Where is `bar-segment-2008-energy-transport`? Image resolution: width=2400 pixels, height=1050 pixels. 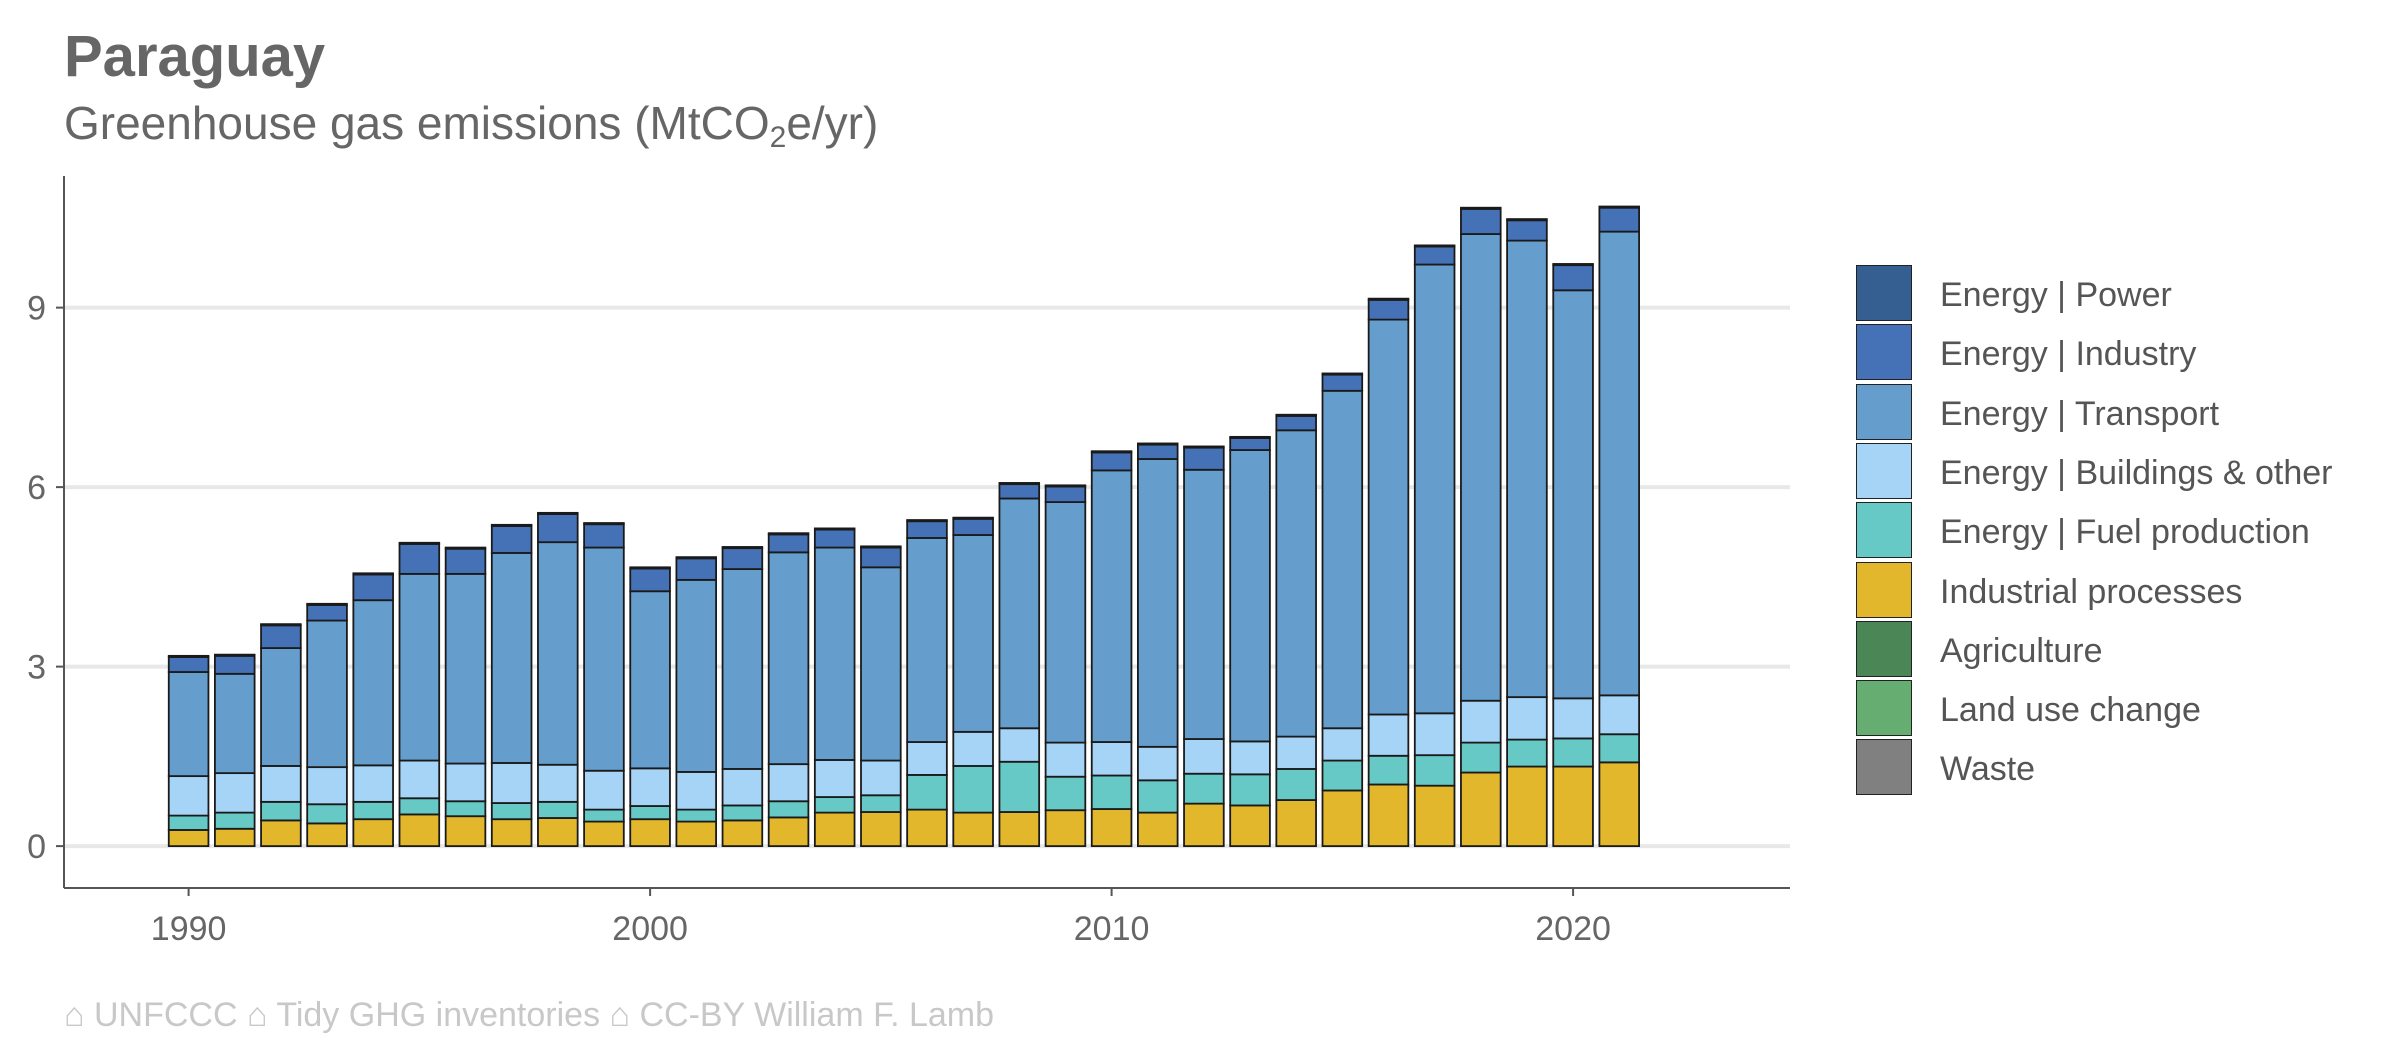
bar-segment-2008-energy-transport is located at coordinates (1019, 613).